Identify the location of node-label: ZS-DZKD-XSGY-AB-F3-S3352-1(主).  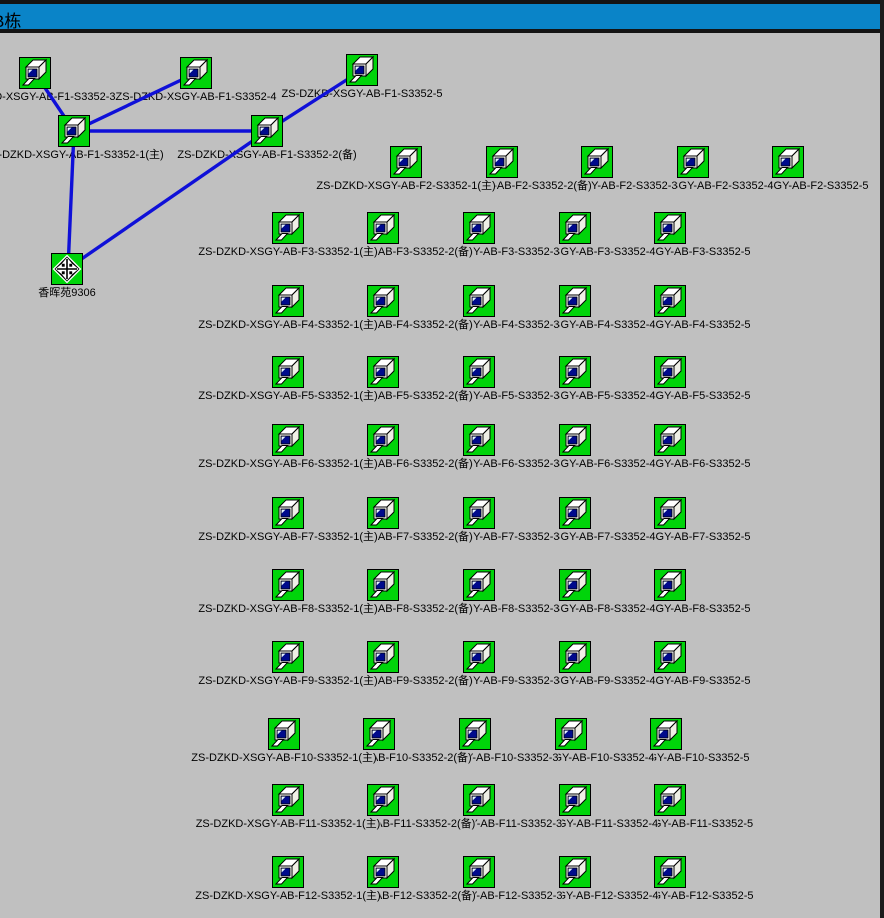
(288, 252).